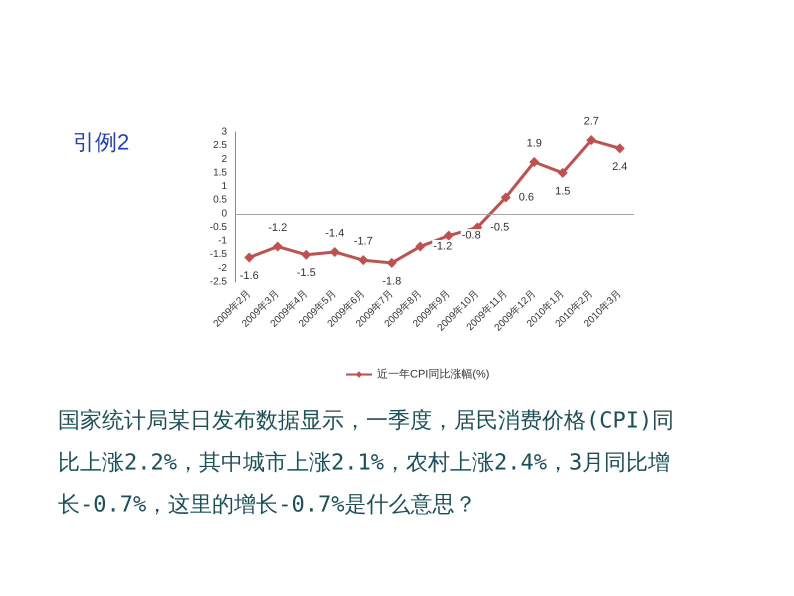 The height and width of the screenshot is (596, 794). What do you see at coordinates (620, 166) in the screenshot?
I see `data-label: 2.4` at bounding box center [620, 166].